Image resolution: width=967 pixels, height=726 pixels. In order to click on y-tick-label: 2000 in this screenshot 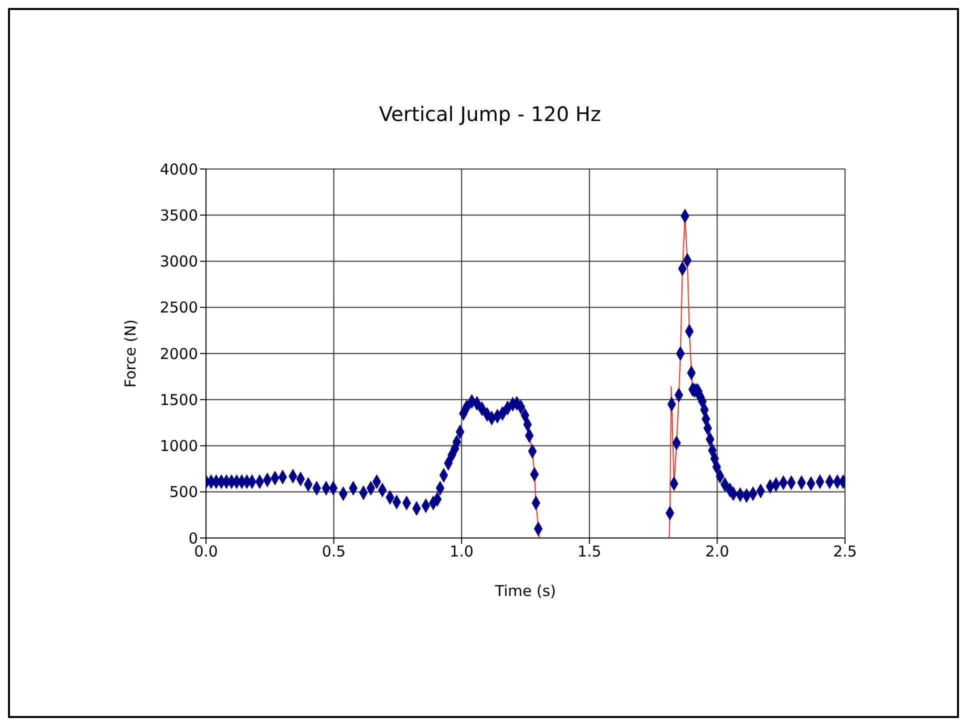, I will do `click(179, 353)`.